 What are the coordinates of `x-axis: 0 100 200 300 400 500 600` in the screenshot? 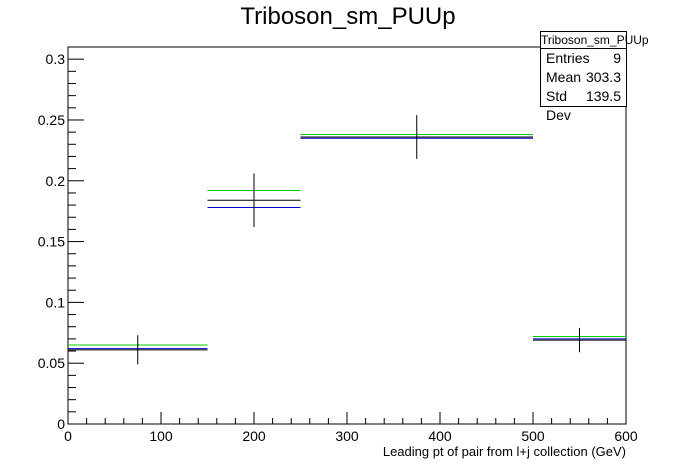 It's located at (351, 428).